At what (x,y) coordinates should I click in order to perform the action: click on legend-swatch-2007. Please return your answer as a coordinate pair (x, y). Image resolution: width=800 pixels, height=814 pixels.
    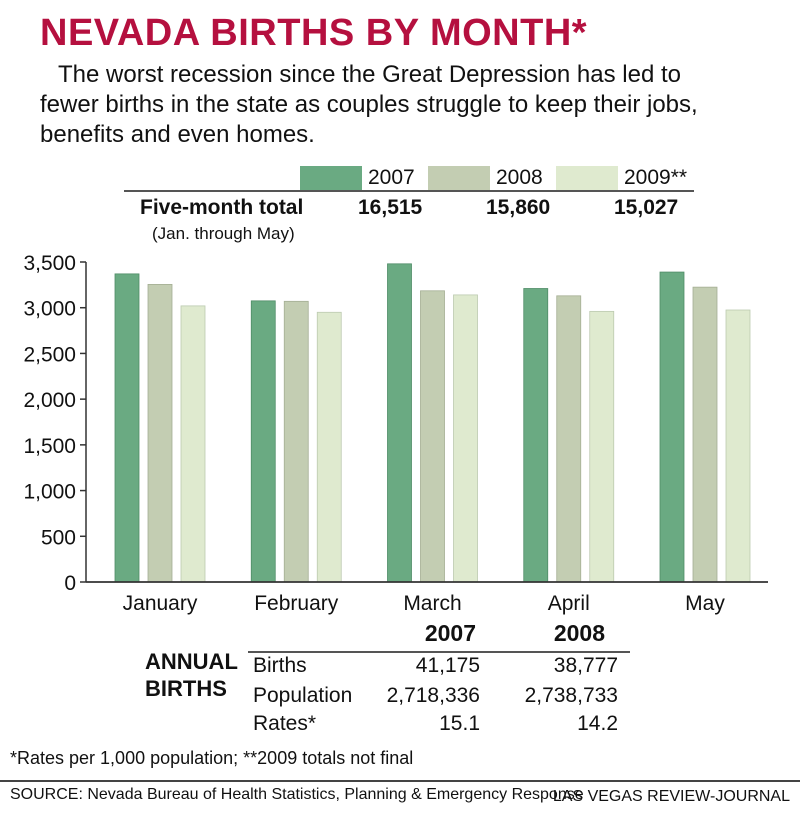
    Looking at the image, I should click on (331, 178).